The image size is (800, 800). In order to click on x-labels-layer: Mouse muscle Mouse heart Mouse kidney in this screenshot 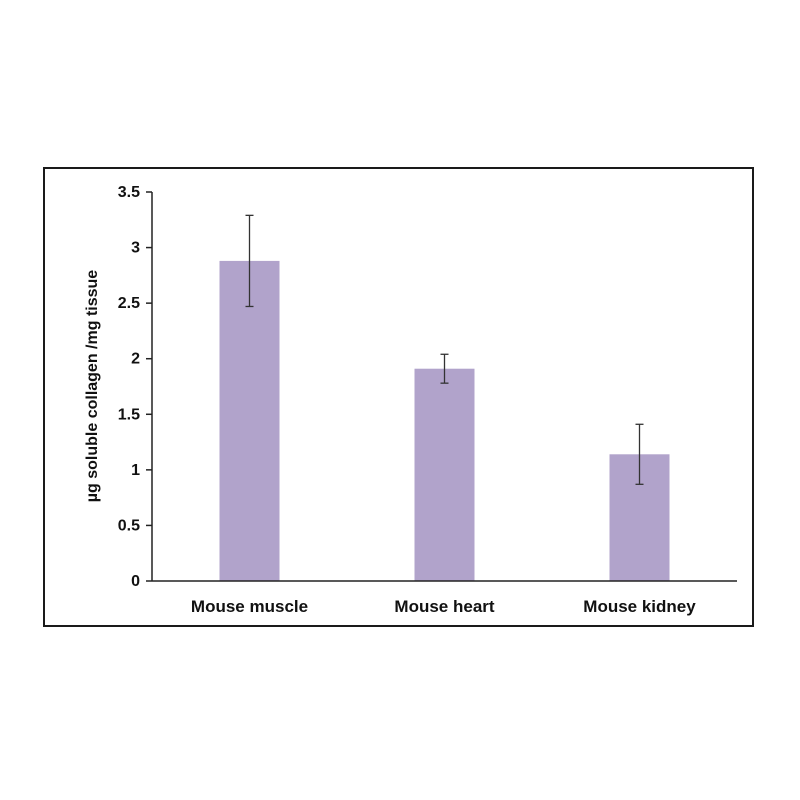, I will do `click(443, 606)`.